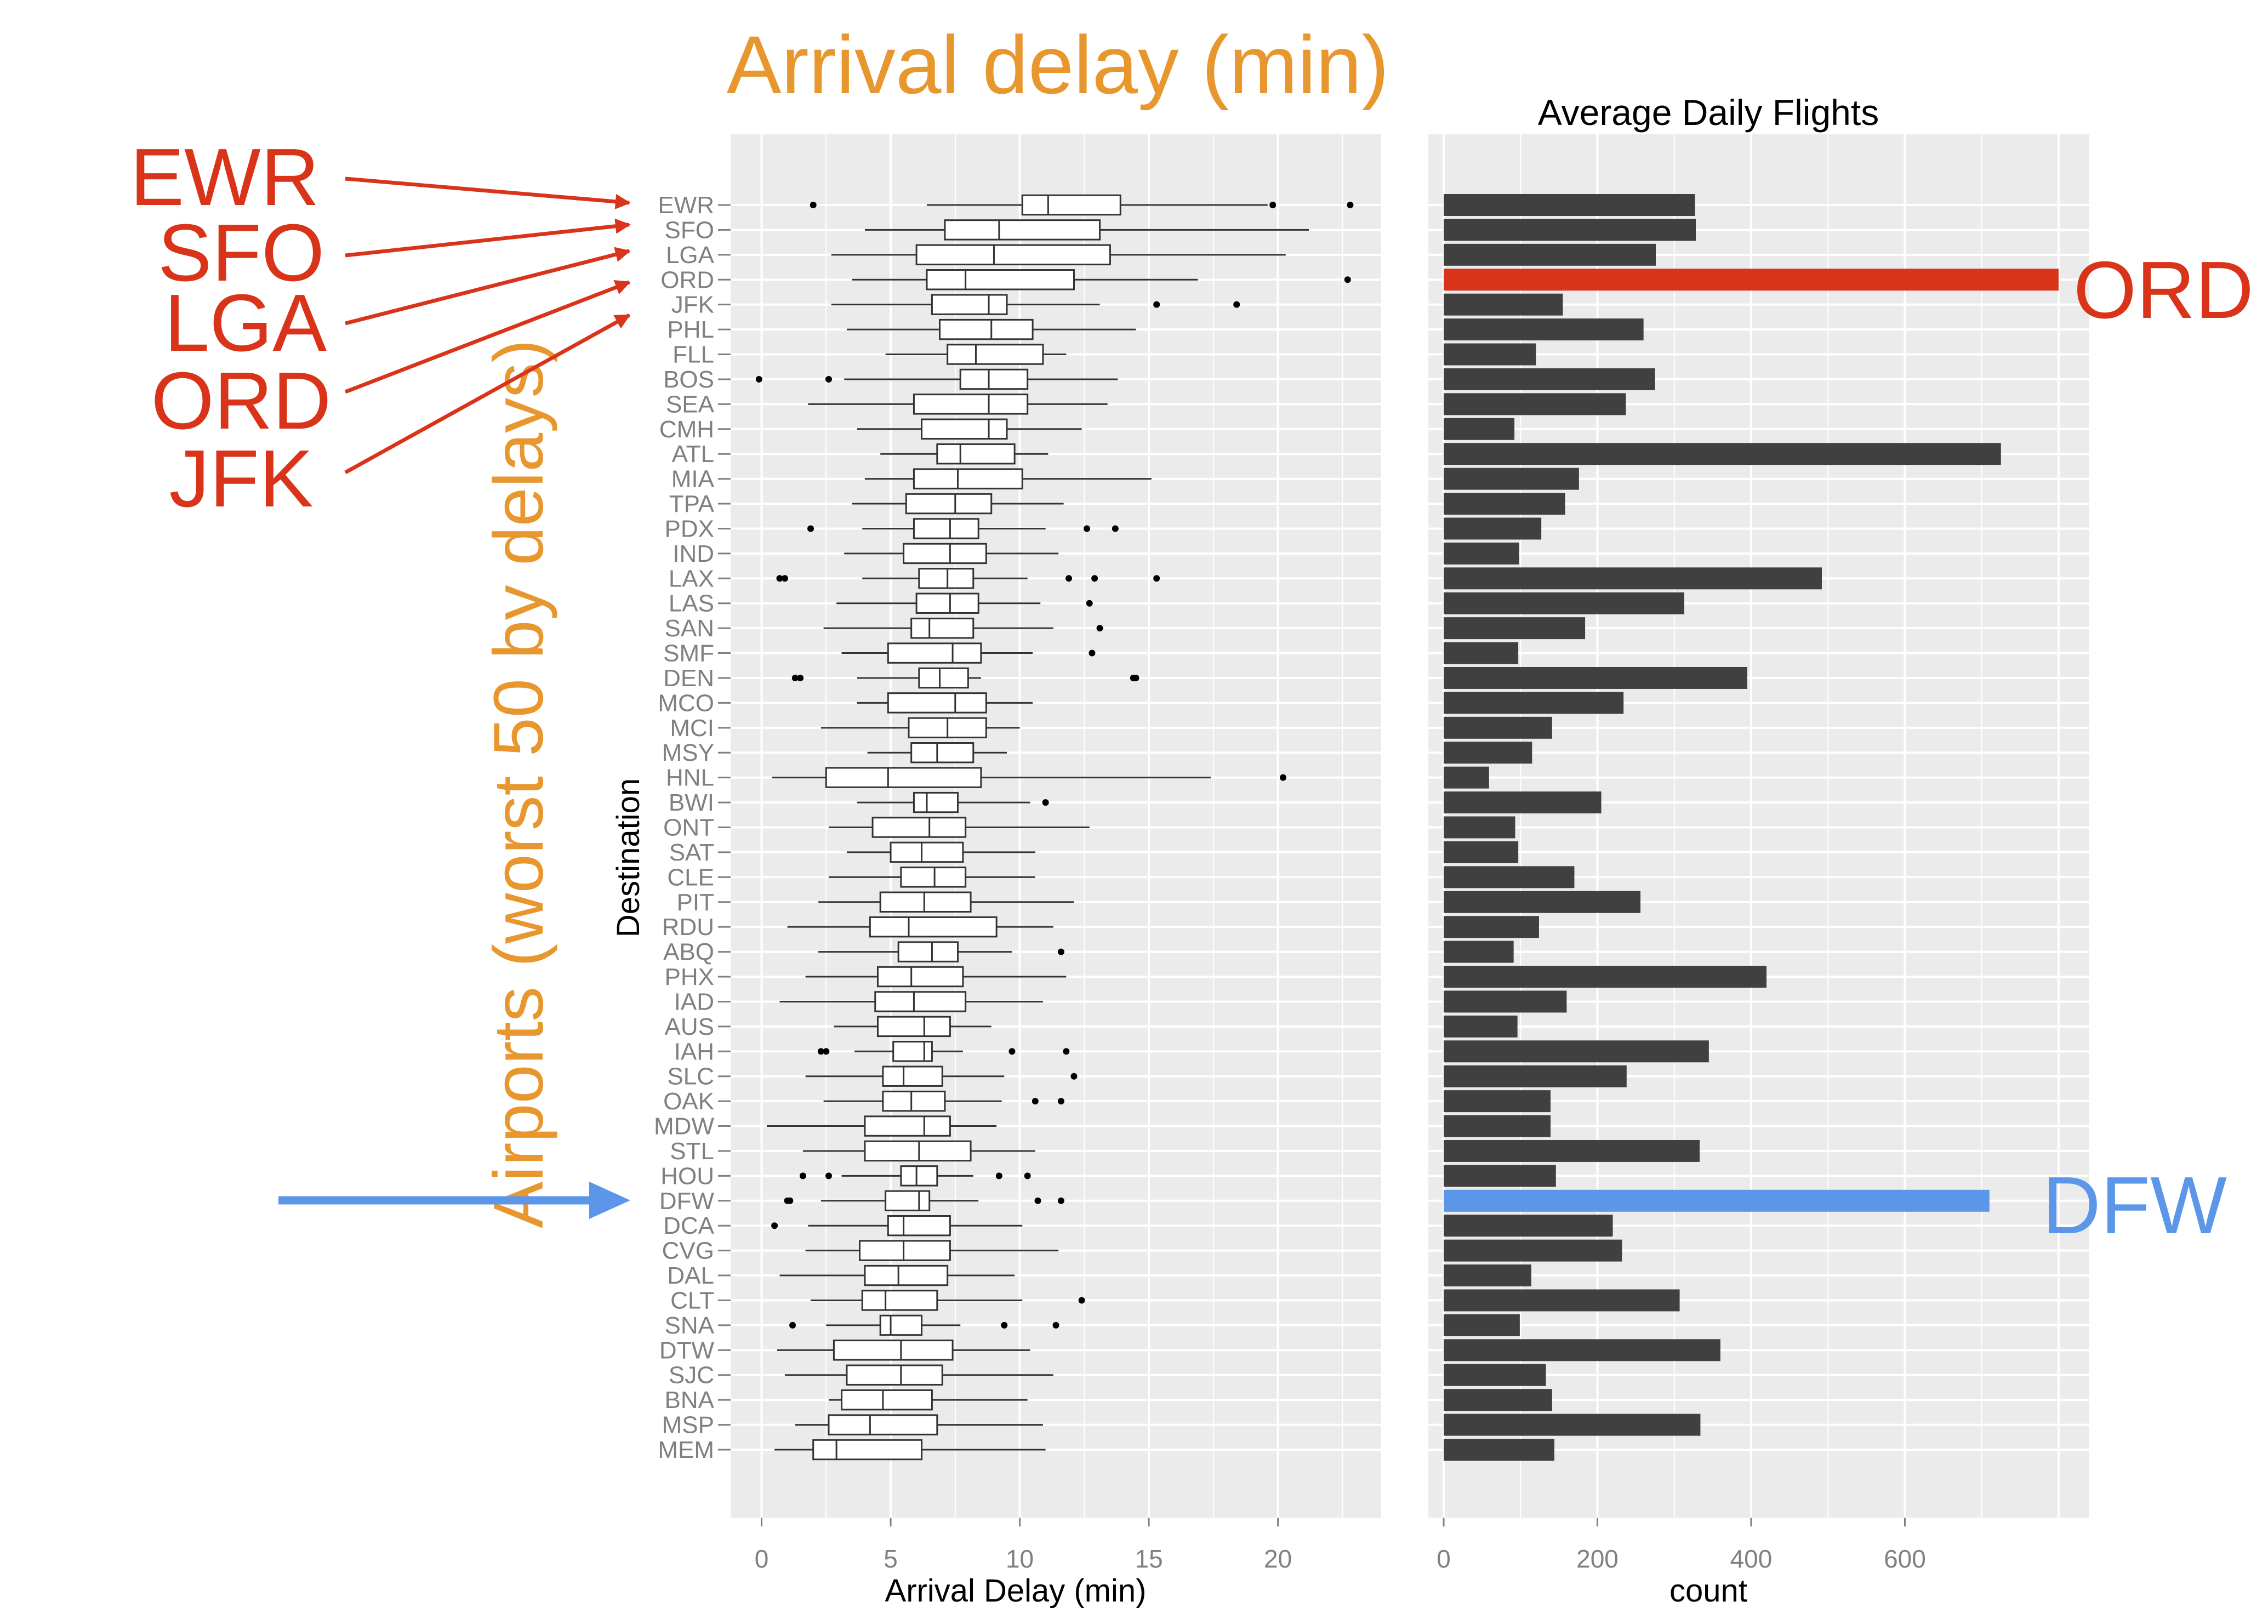  What do you see at coordinates (688, 927) in the screenshot?
I see `y-tick-rdu: RDU` at bounding box center [688, 927].